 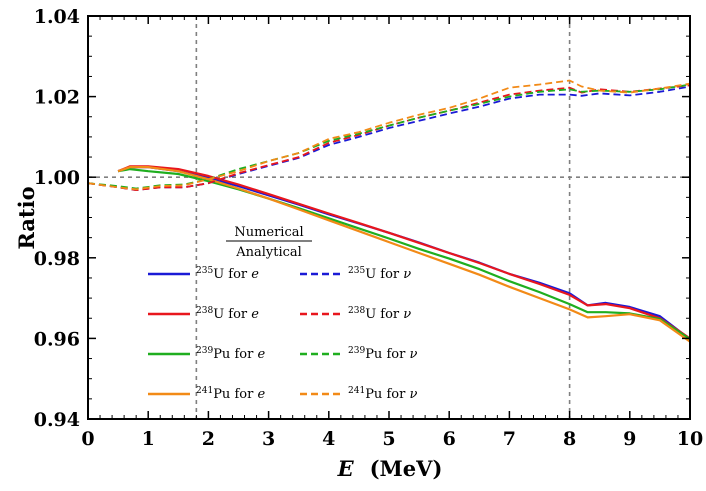 What do you see at coordinates (379, 274) in the screenshot?
I see `legend-label: 235U for ν` at bounding box center [379, 274].